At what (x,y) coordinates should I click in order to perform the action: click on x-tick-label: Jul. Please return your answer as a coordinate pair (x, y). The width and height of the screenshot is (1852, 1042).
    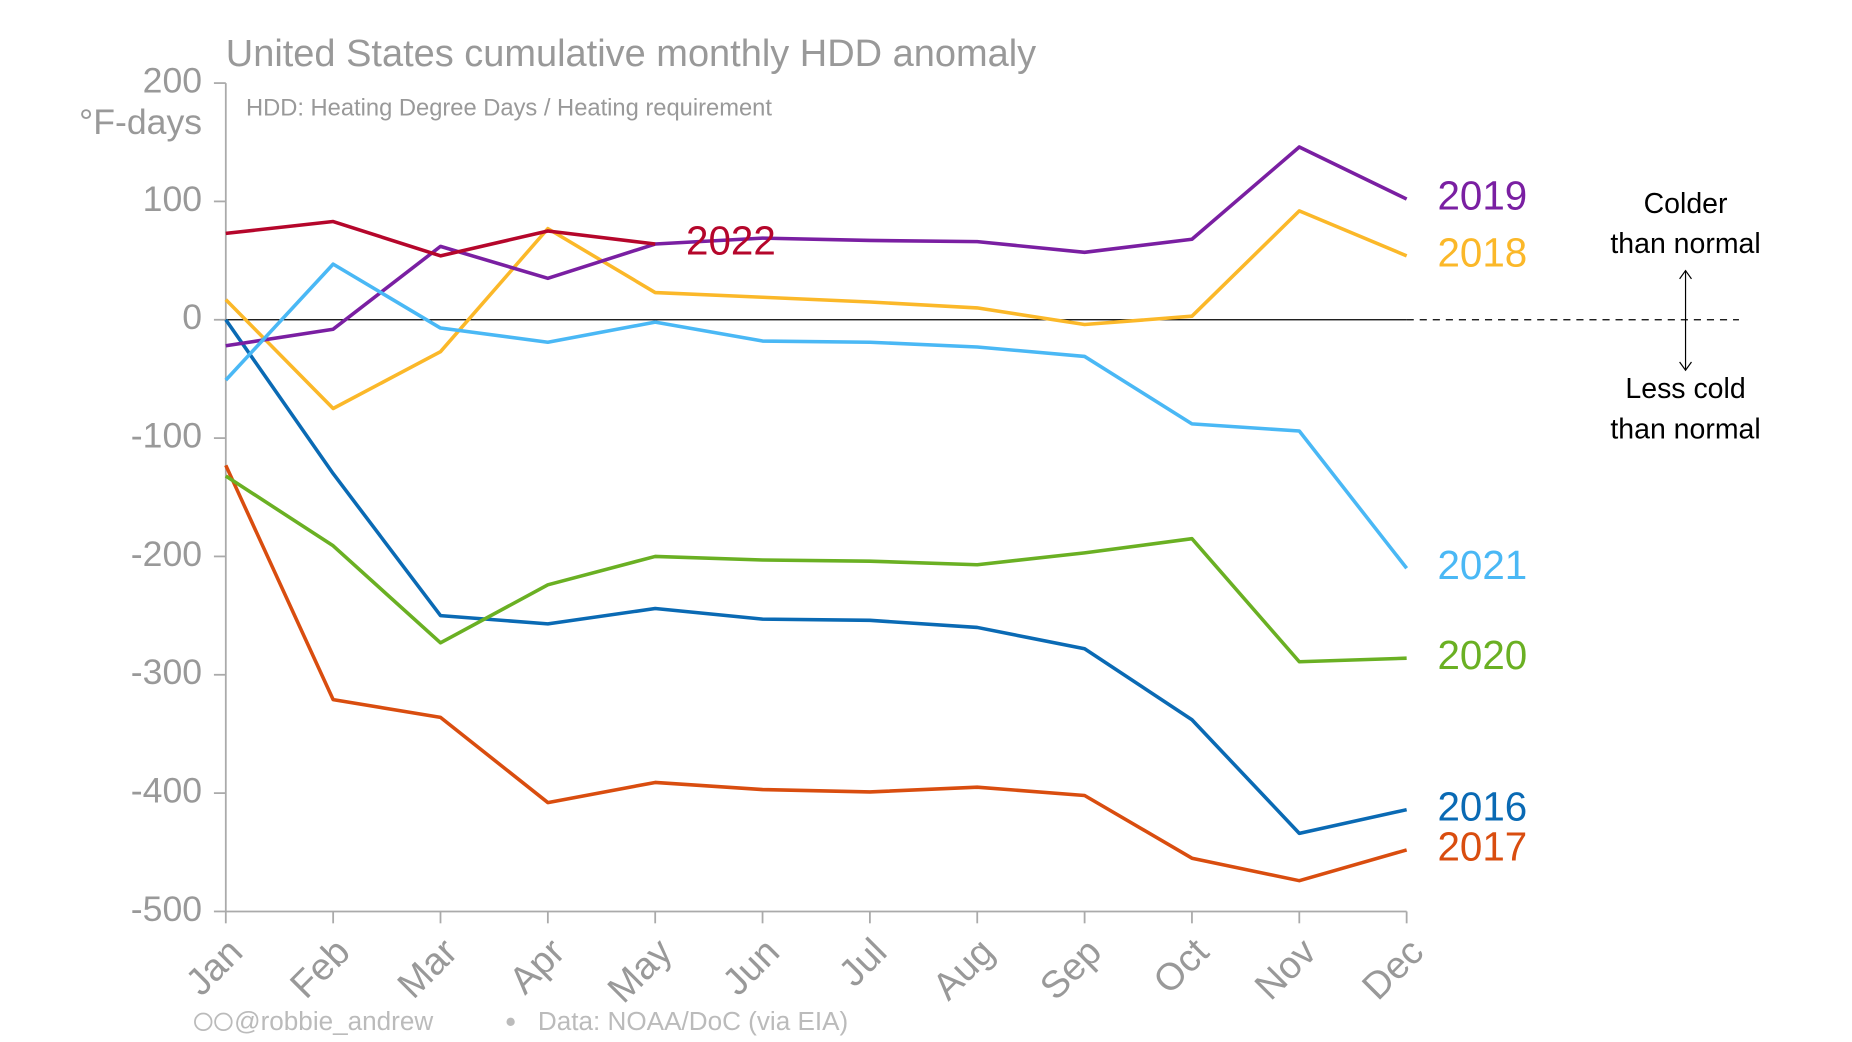
    Looking at the image, I should click on (863, 963).